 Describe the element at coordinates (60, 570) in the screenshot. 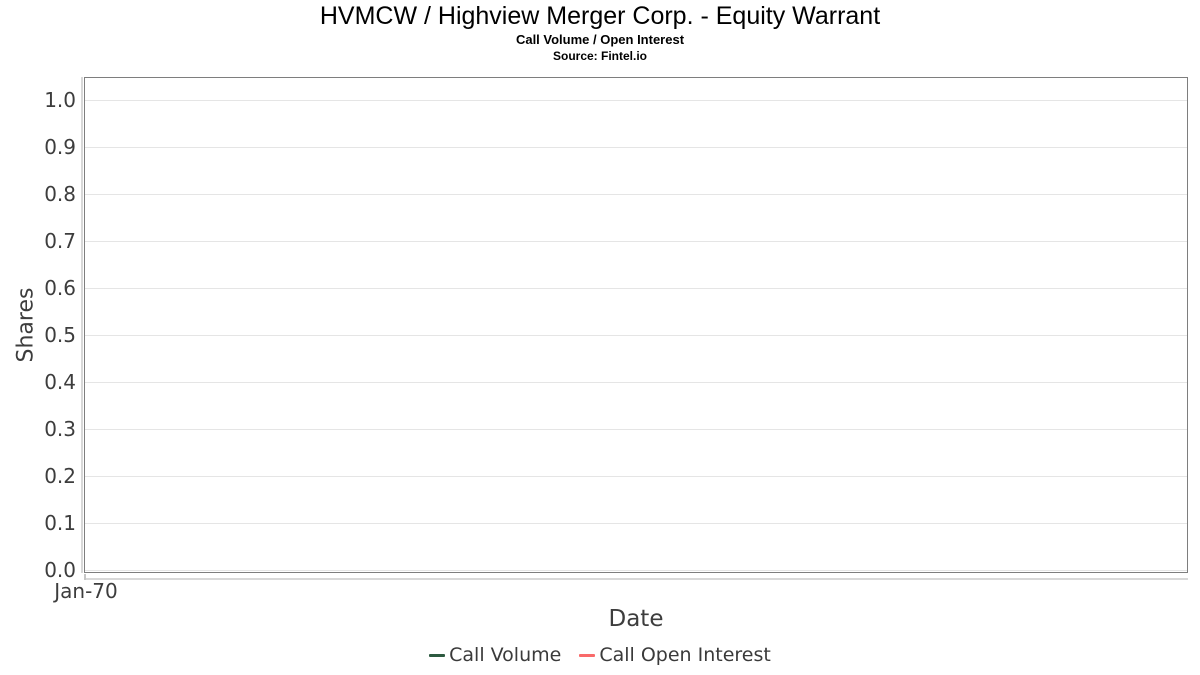

I see `y-tick-label: 0.0` at that location.